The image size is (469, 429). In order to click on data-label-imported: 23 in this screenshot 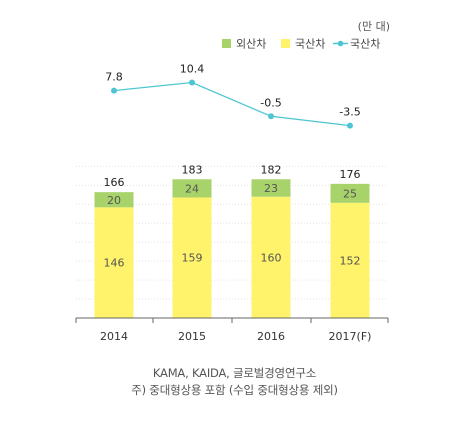, I will do `click(271, 188)`.